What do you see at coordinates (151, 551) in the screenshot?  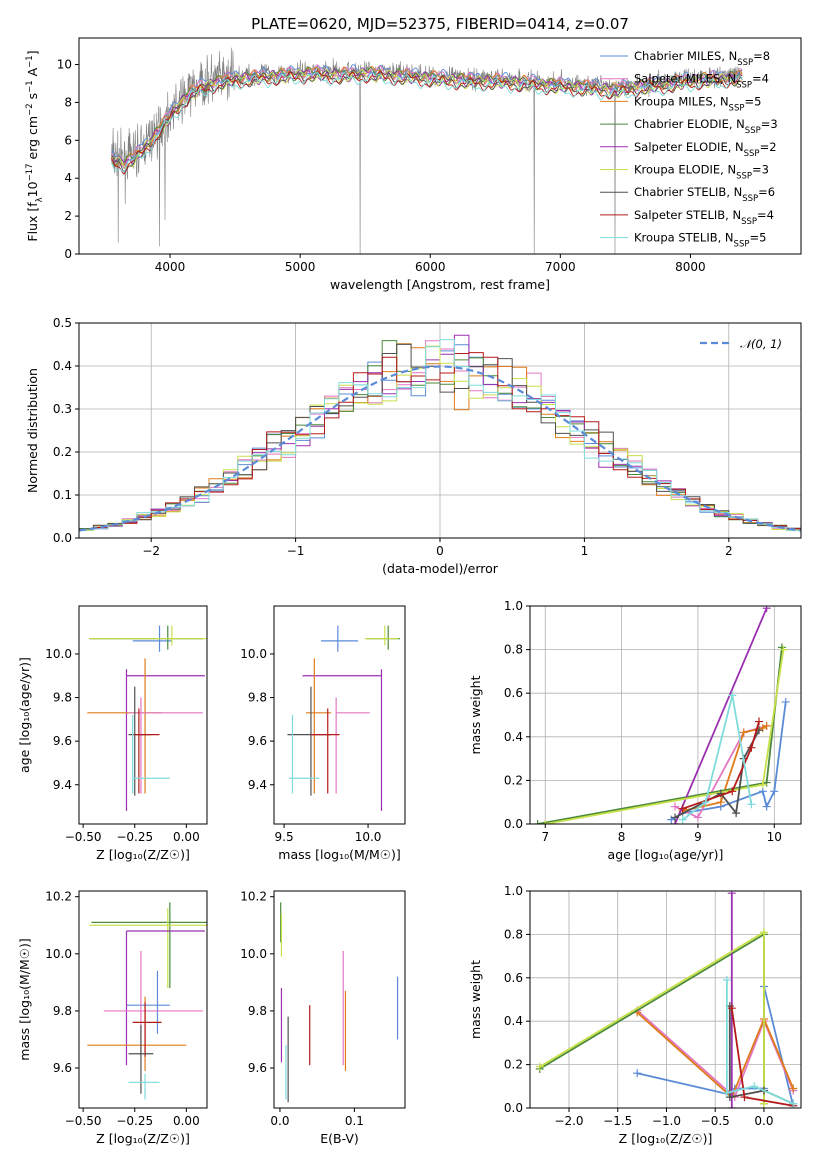 I see `x-tick-label: −2` at bounding box center [151, 551].